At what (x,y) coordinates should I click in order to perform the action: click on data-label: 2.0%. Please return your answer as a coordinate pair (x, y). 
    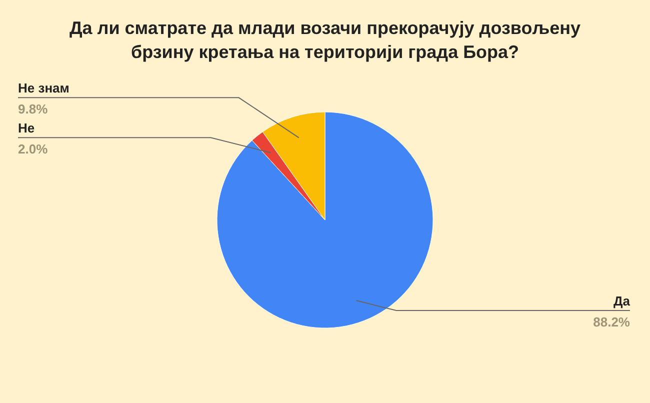
    Looking at the image, I should click on (33, 149).